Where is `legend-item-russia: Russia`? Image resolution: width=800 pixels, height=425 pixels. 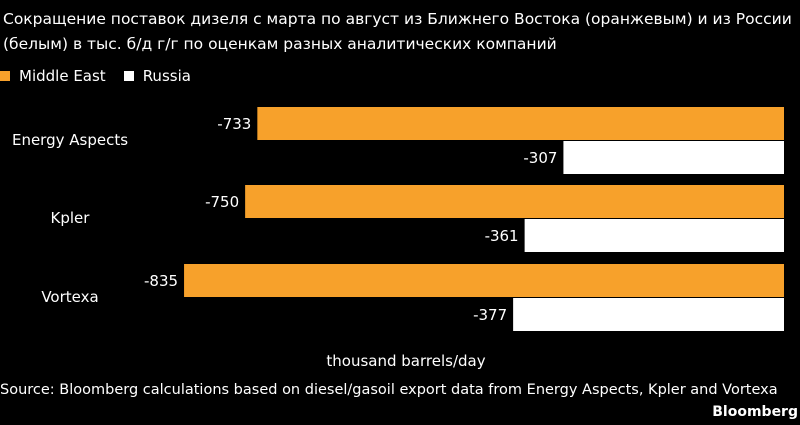 legend-item-russia: Russia is located at coordinates (157, 76).